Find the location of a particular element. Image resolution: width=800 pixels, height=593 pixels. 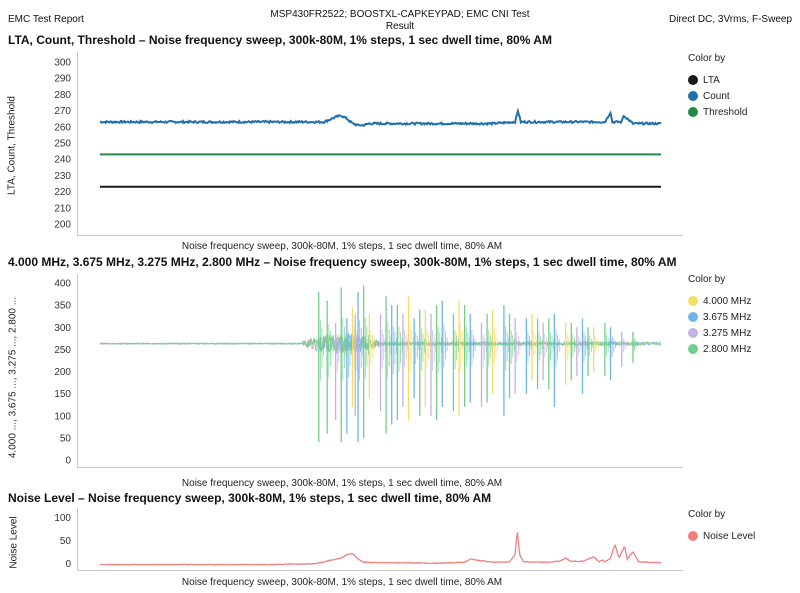

chart3-y-tick-50: 50 is located at coordinates (66, 541).